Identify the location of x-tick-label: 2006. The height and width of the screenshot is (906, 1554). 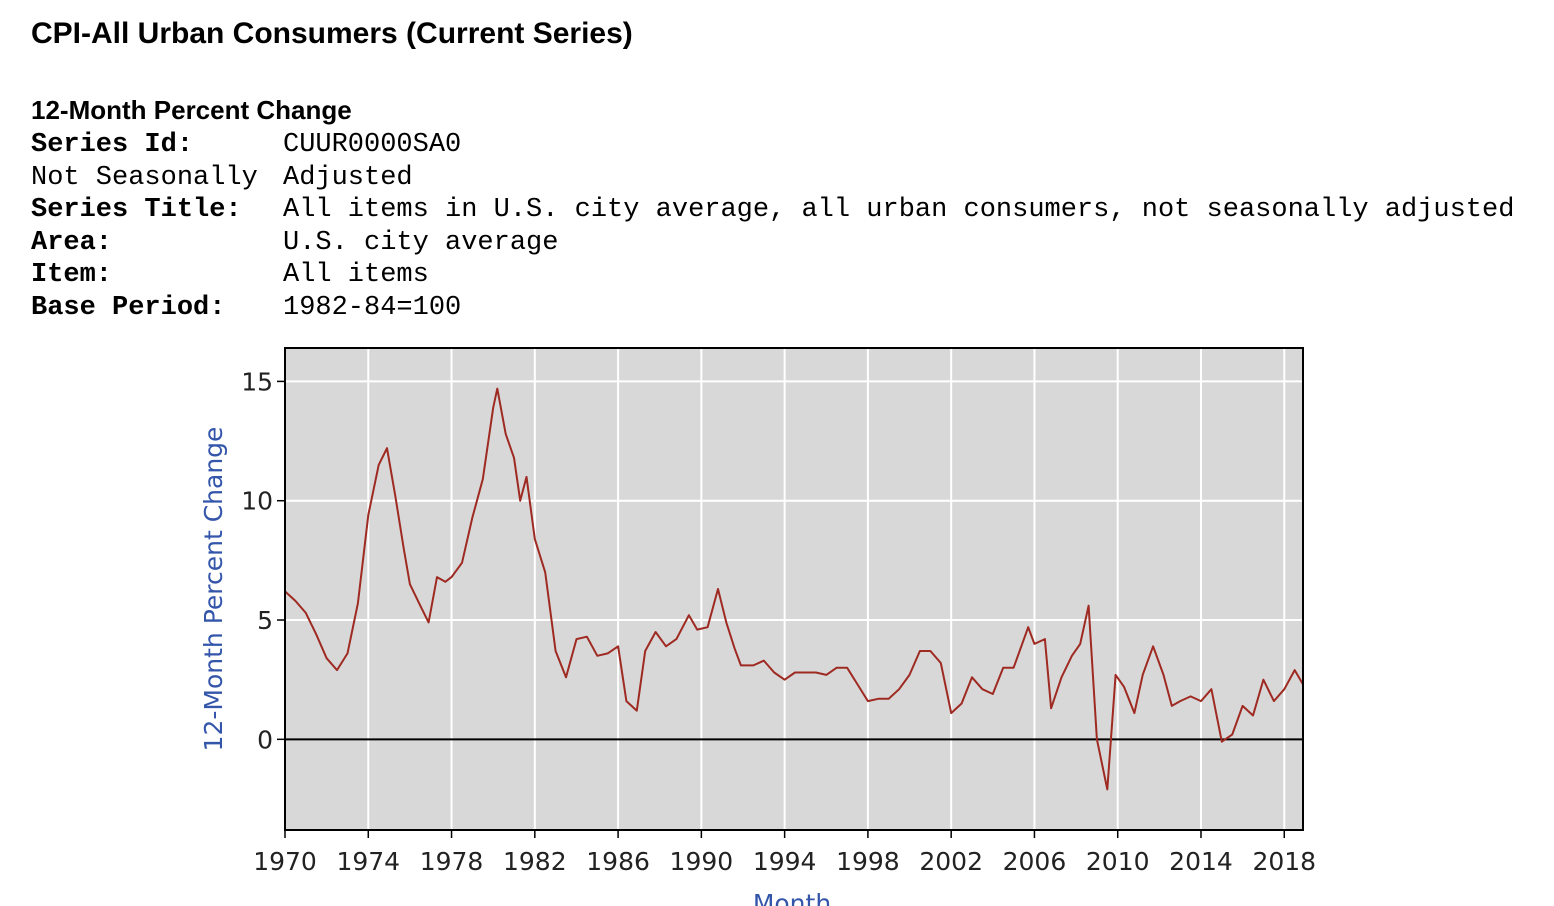
(1035, 861).